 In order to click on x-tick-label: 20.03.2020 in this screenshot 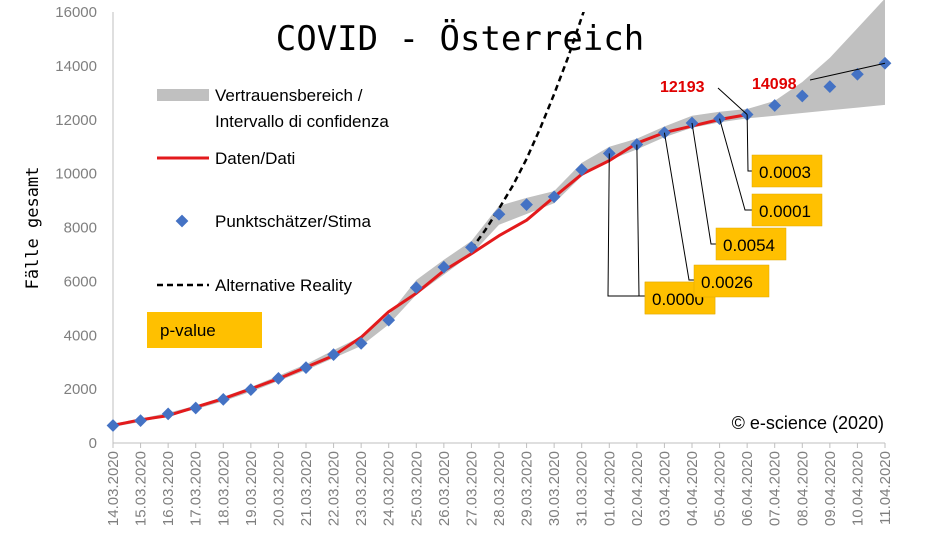, I will do `click(278, 488)`.